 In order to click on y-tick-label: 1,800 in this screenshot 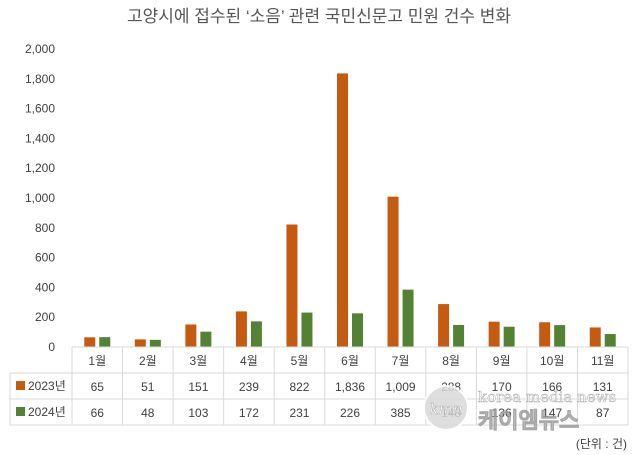, I will do `click(40, 79)`.